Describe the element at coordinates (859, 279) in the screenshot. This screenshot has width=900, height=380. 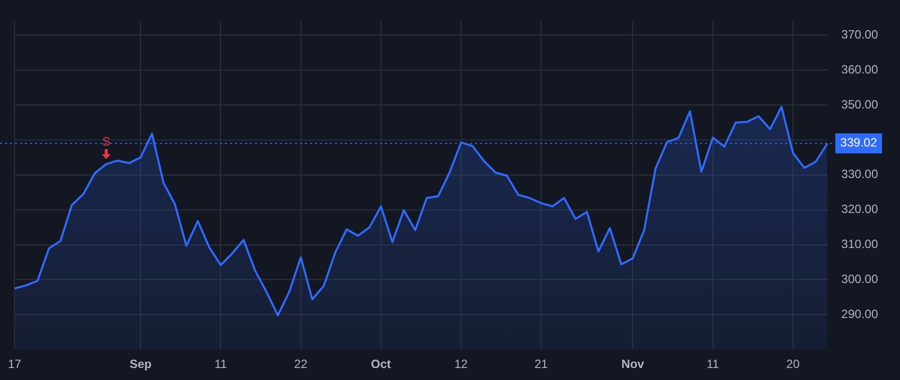
I see `y-tick-label: 300.00` at that location.